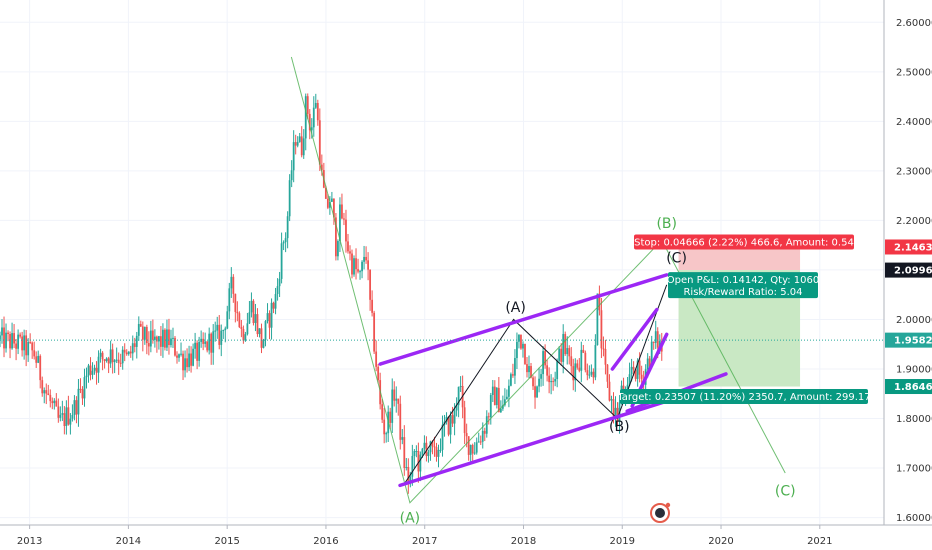  What do you see at coordinates (914, 469) in the screenshot?
I see `y-tick-label: 1.70000` at bounding box center [914, 469].